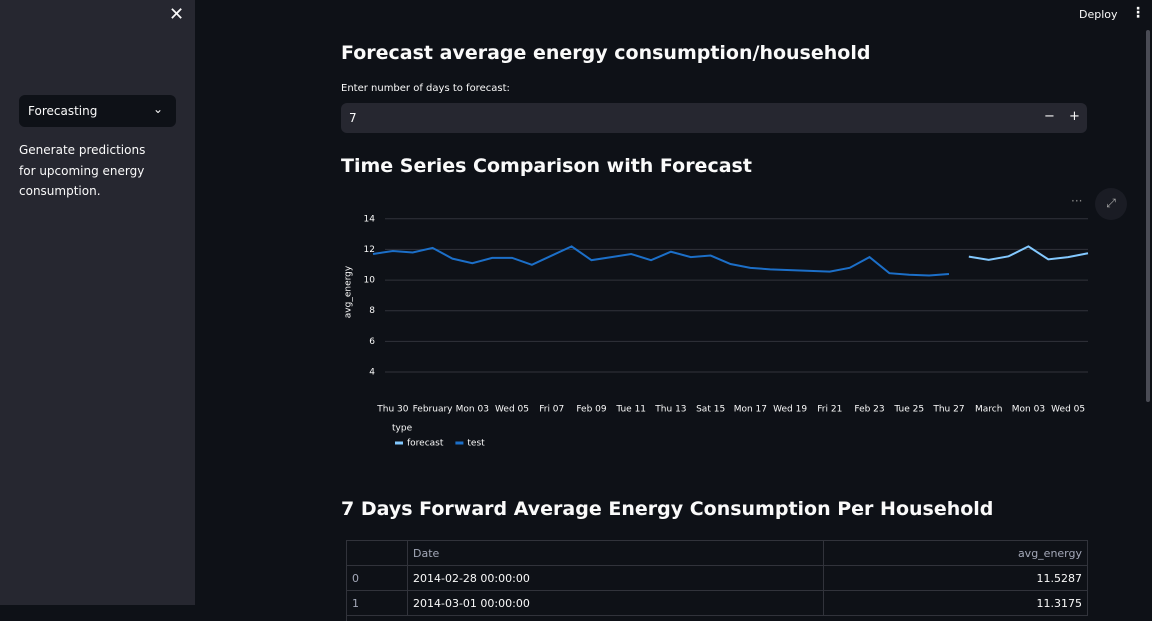 This screenshot has height=621, width=1152. Describe the element at coordinates (956, 603) in the screenshot. I see `table-cell: 11.3175` at that location.